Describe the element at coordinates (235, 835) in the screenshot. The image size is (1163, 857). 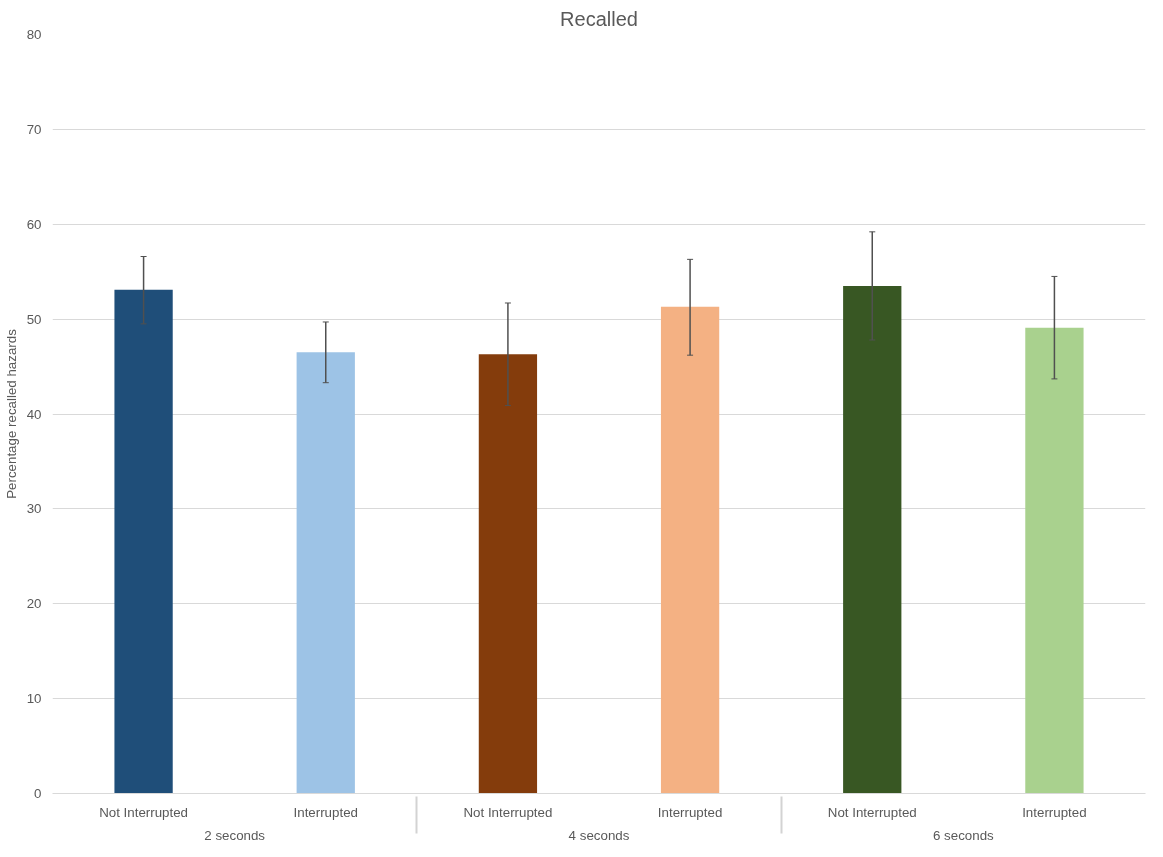
I see `text: 2 seconds` at that location.